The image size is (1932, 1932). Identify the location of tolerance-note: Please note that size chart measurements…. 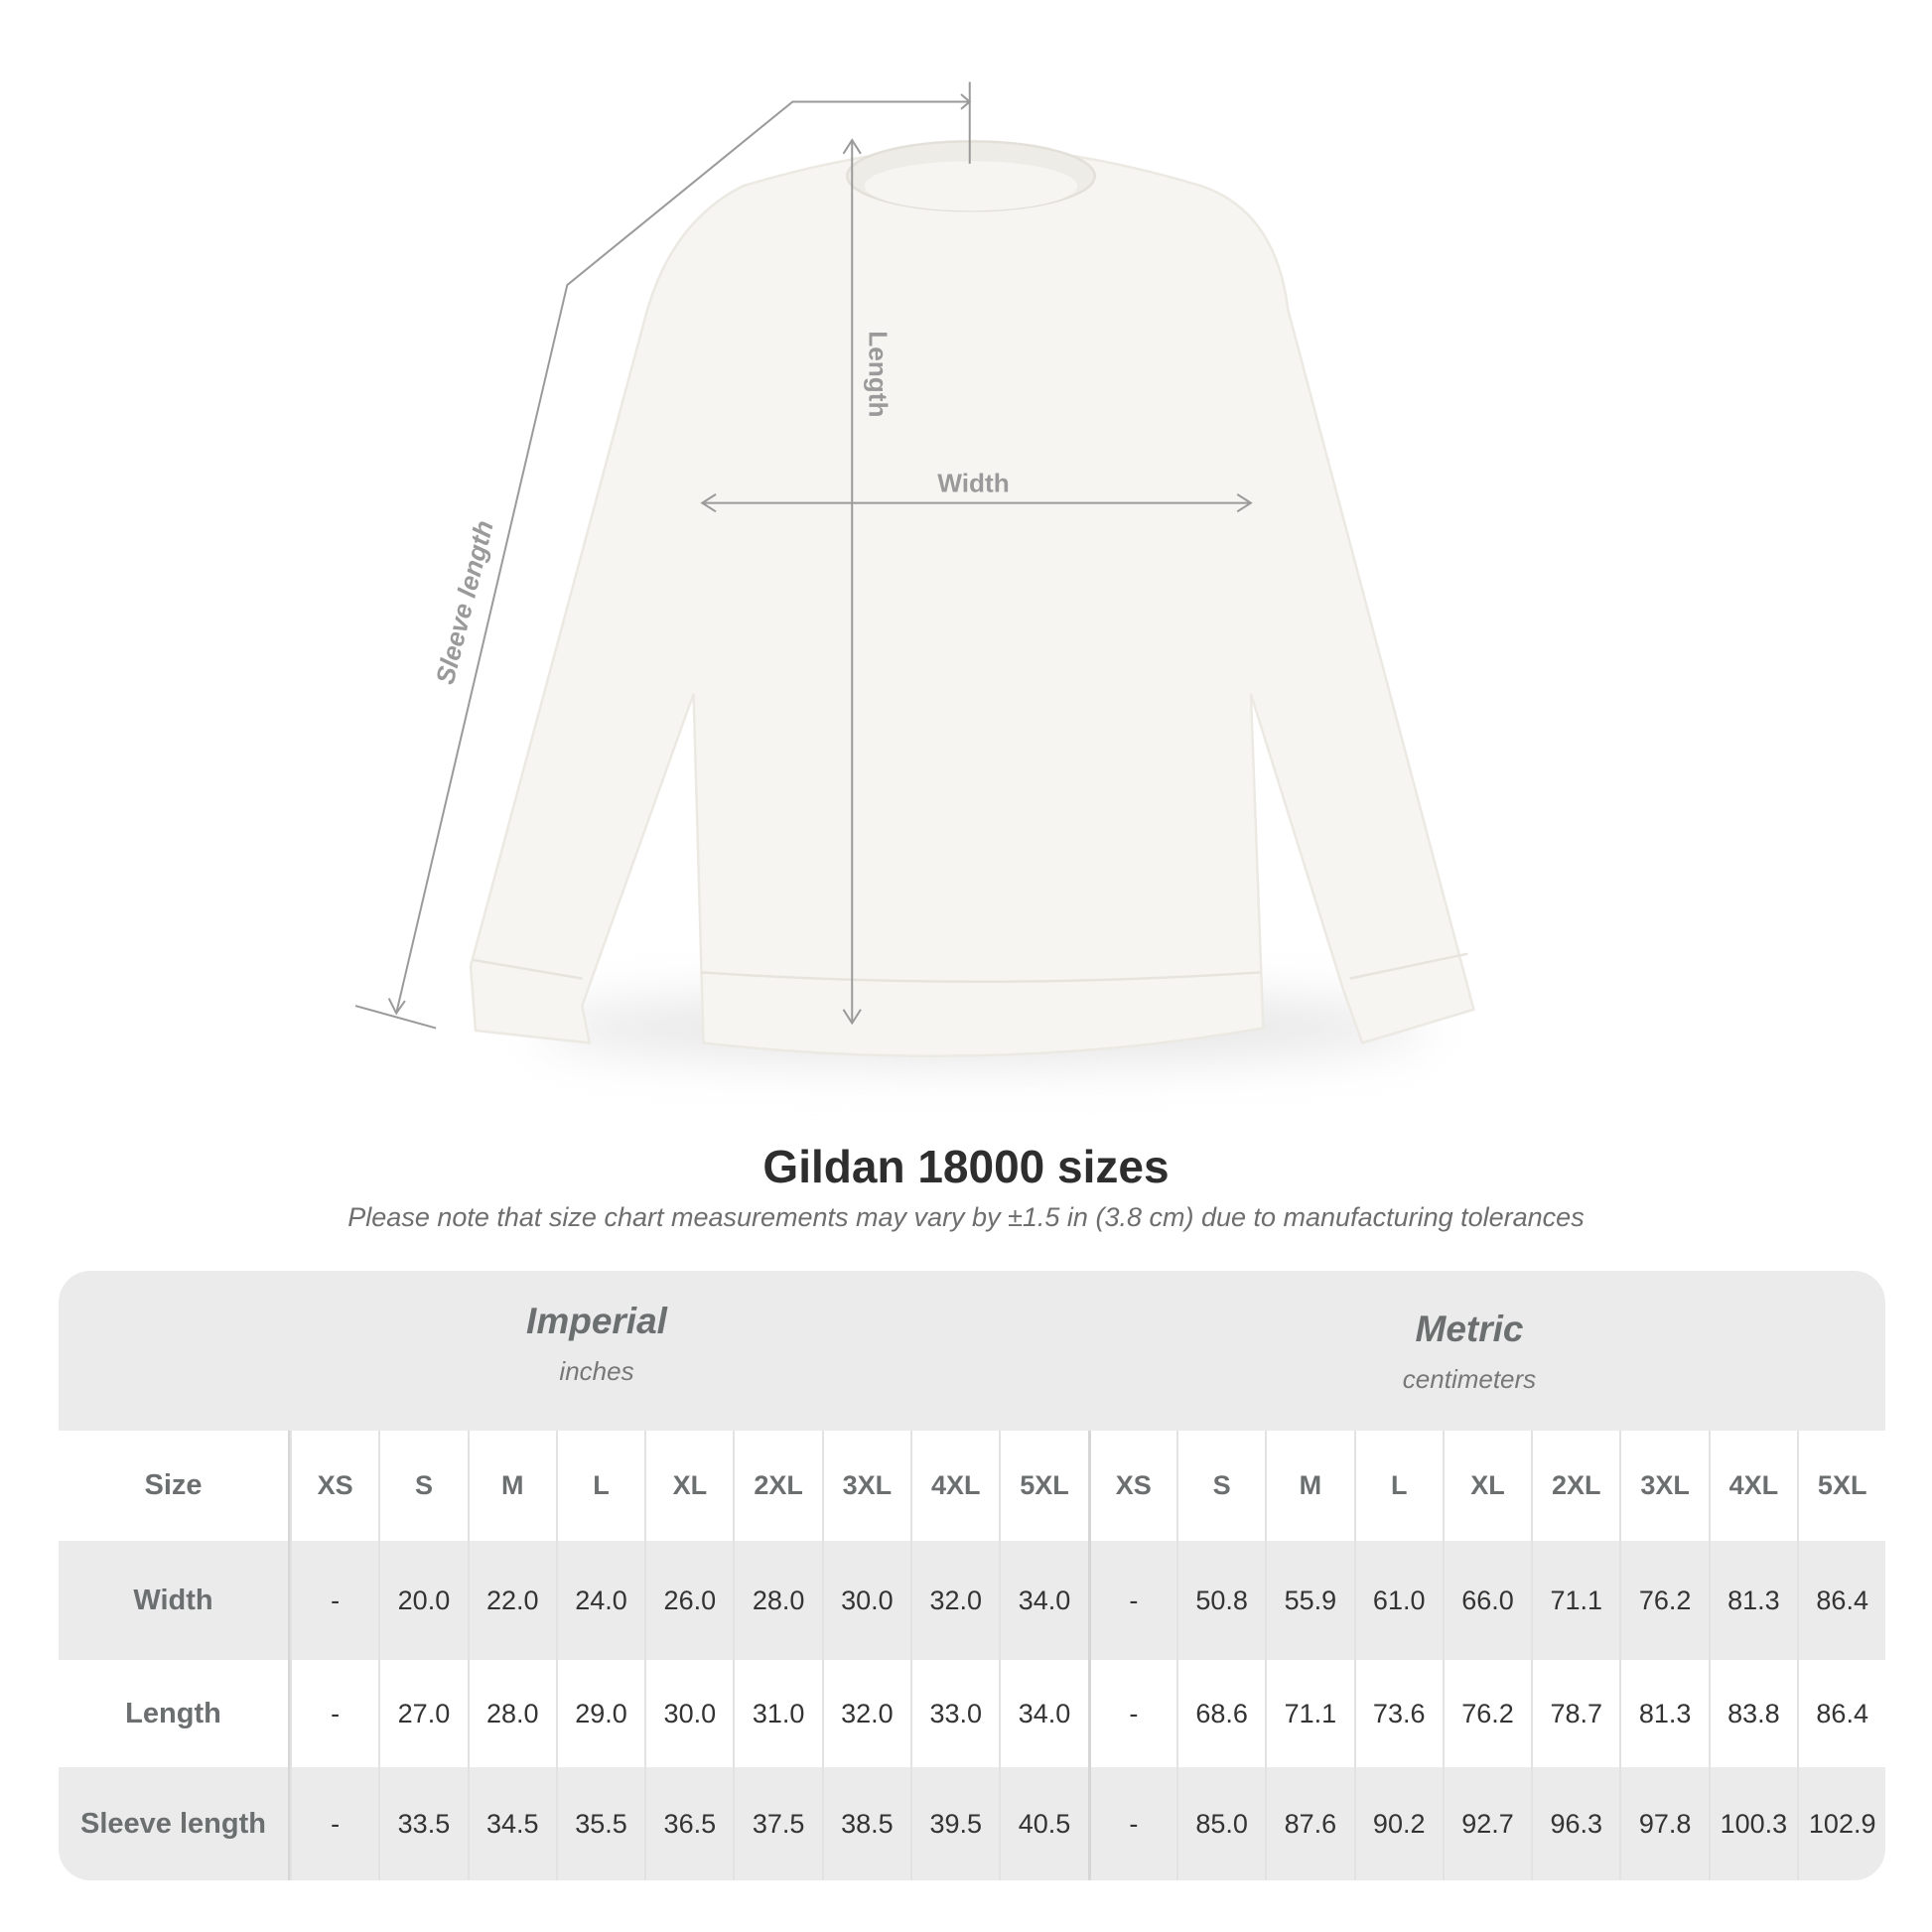
(966, 1217).